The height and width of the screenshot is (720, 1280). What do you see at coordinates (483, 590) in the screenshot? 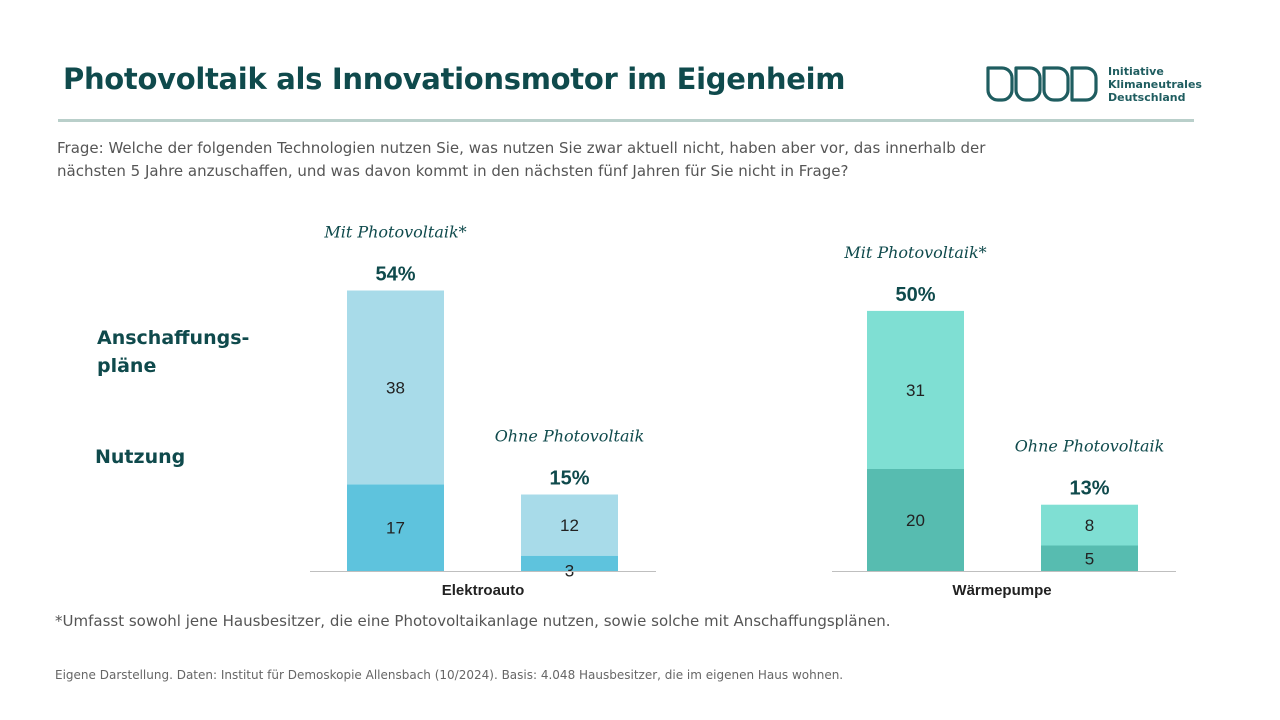
I see `category-label: Elektroauto` at bounding box center [483, 590].